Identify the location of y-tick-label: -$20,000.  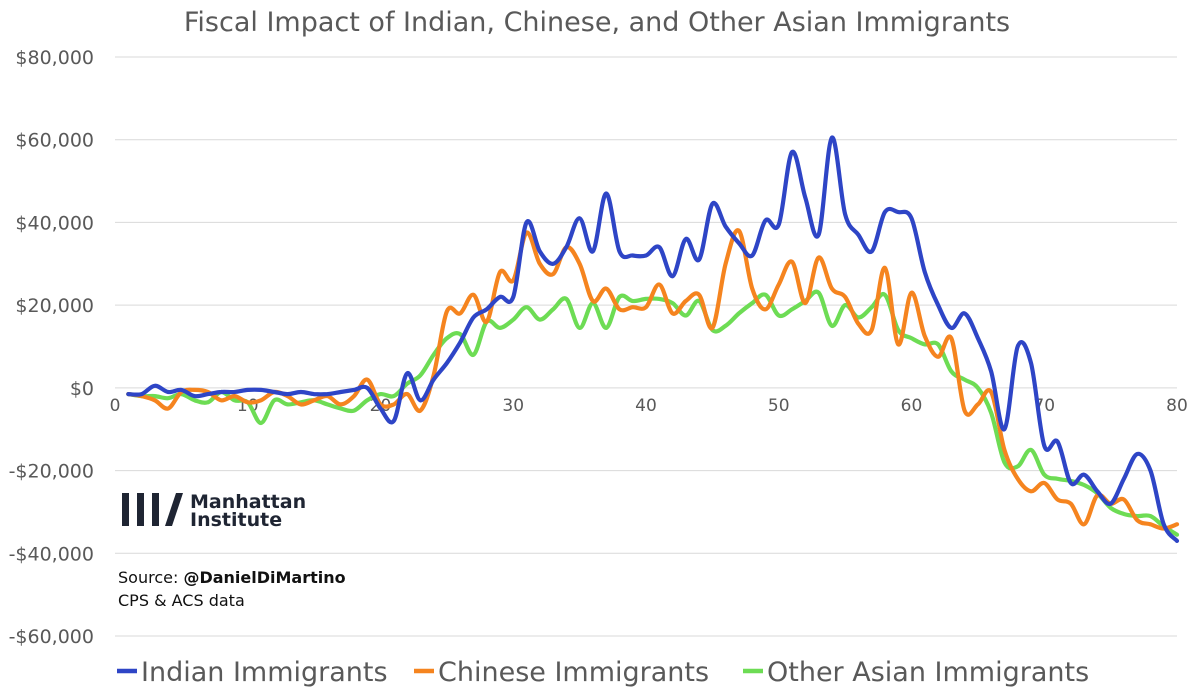
(51, 472).